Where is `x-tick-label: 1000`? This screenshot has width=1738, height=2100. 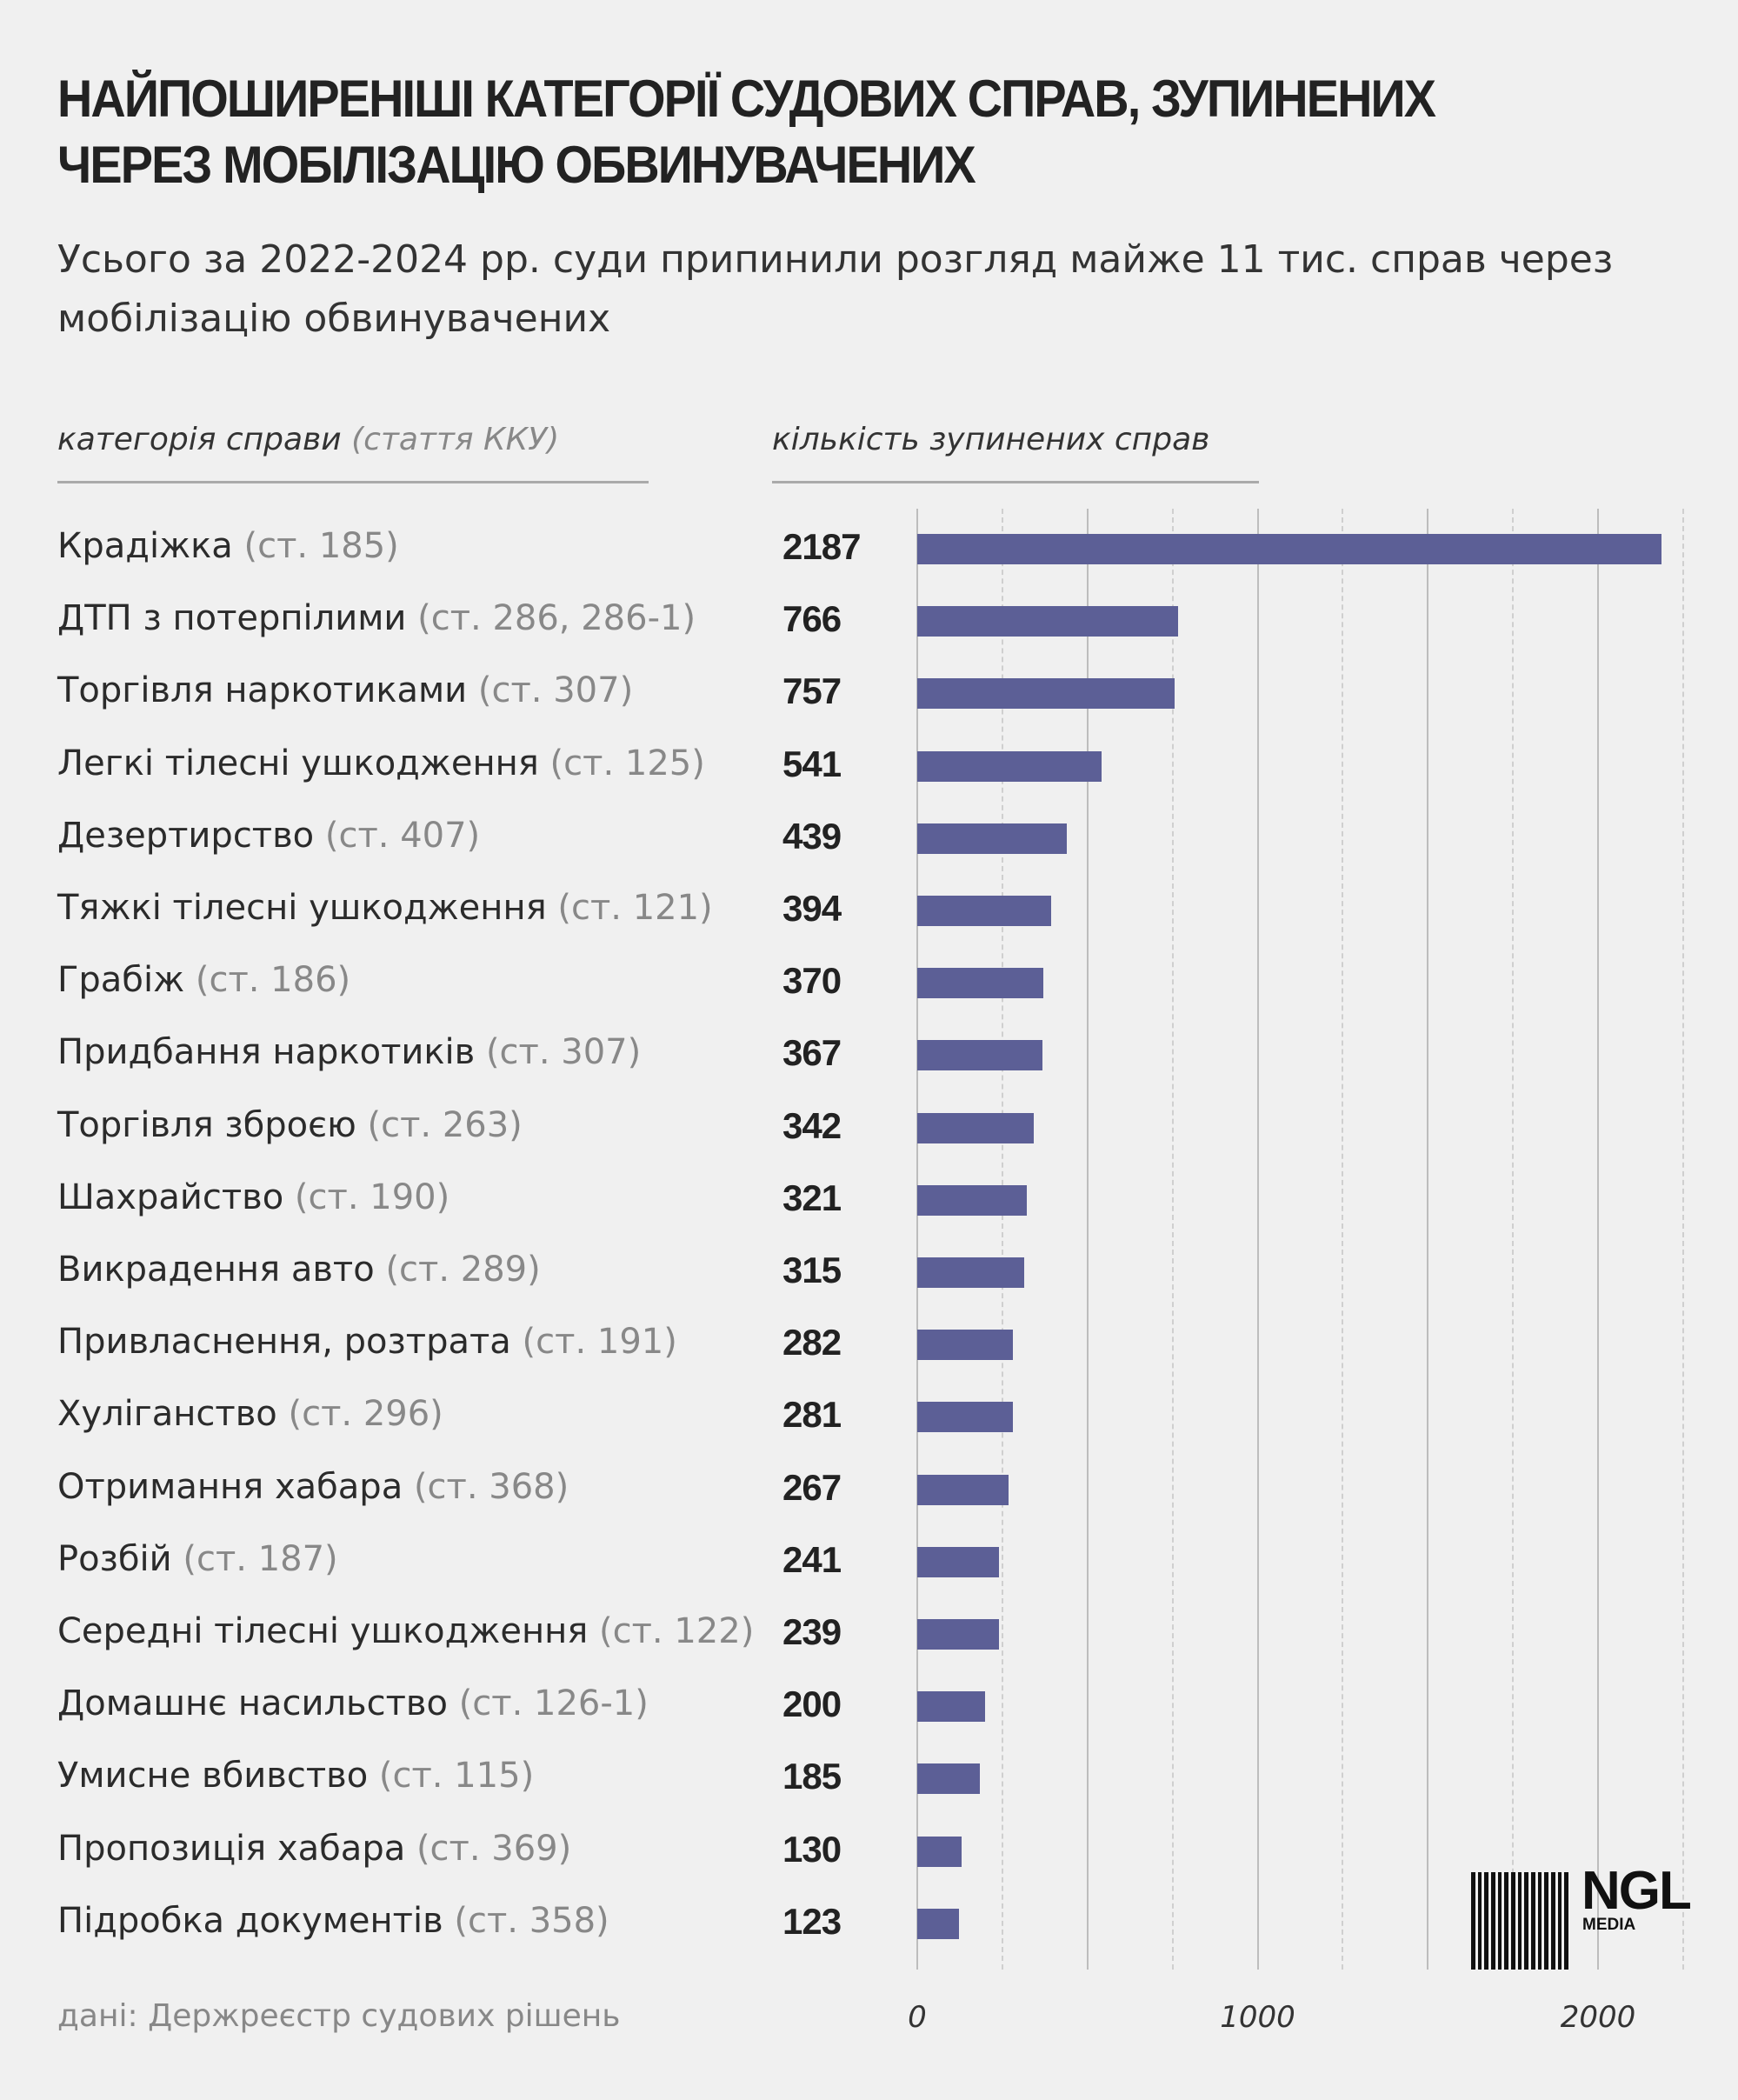 x-tick-label: 1000 is located at coordinates (1257, 2017).